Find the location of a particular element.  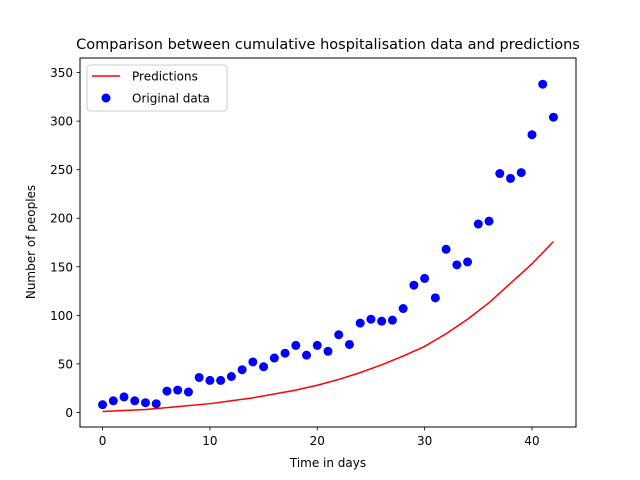

y-tick-label: 50 is located at coordinates (65, 364).